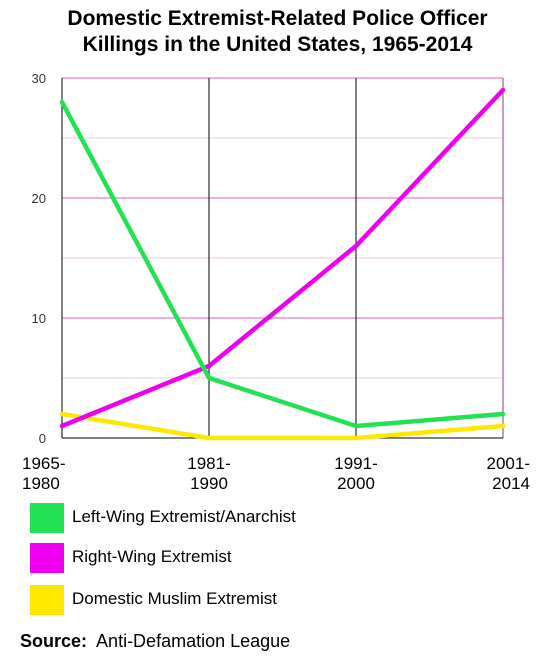 This screenshot has width=555, height=672. Describe the element at coordinates (208, 473) in the screenshot. I see `x-tick-label: 1981-1990` at that location.